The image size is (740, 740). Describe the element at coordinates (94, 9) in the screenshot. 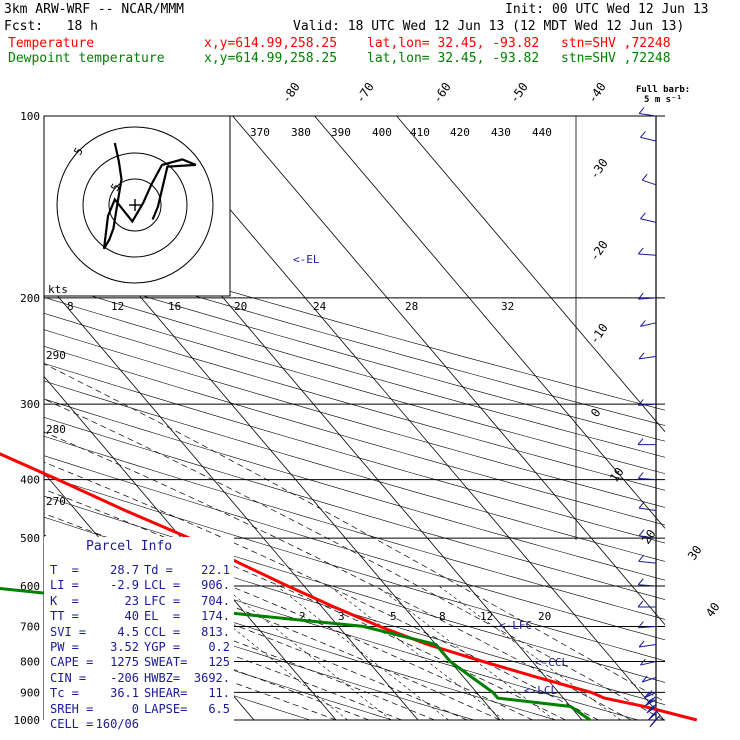

I see `model-title: 3km ARW-WRF -- NCAR/MMM` at that location.